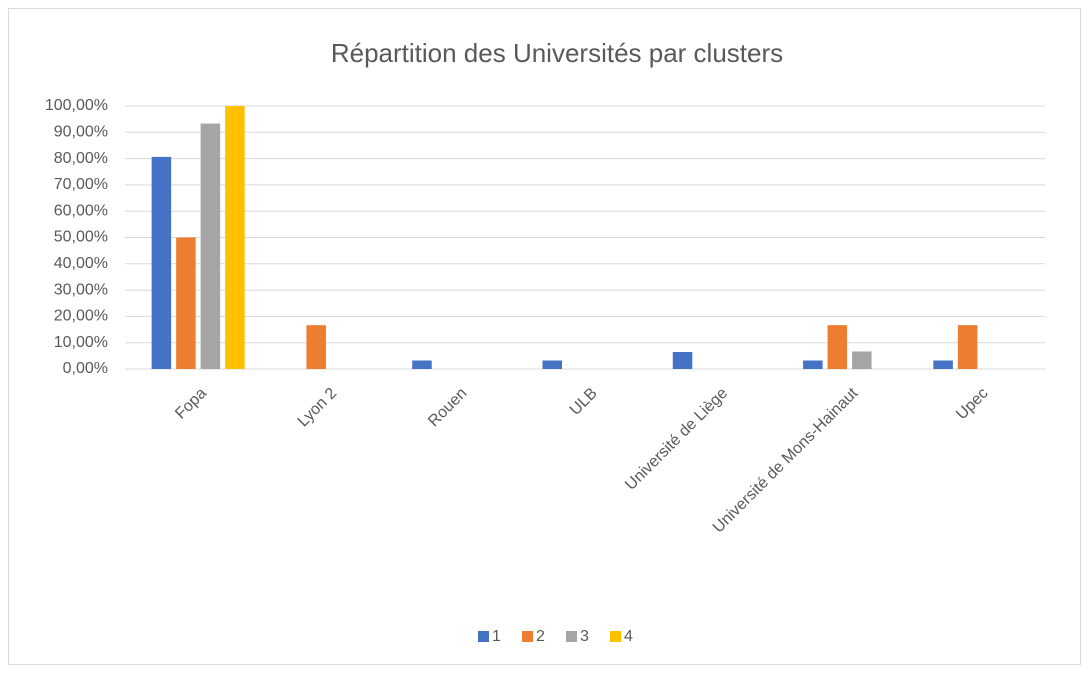 The image size is (1089, 678). What do you see at coordinates (81, 184) in the screenshot?
I see `y-tick-label: 70,00%` at bounding box center [81, 184].